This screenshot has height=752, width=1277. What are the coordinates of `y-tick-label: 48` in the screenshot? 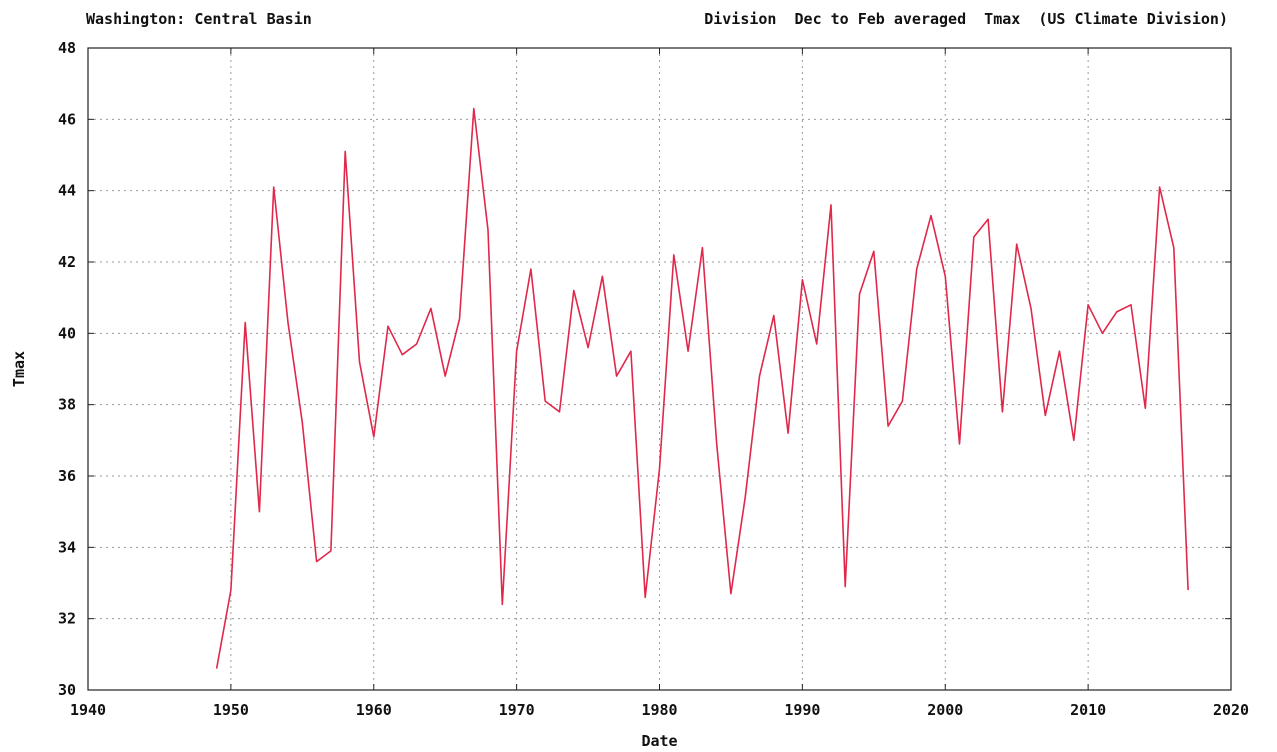 It's located at (67, 48).